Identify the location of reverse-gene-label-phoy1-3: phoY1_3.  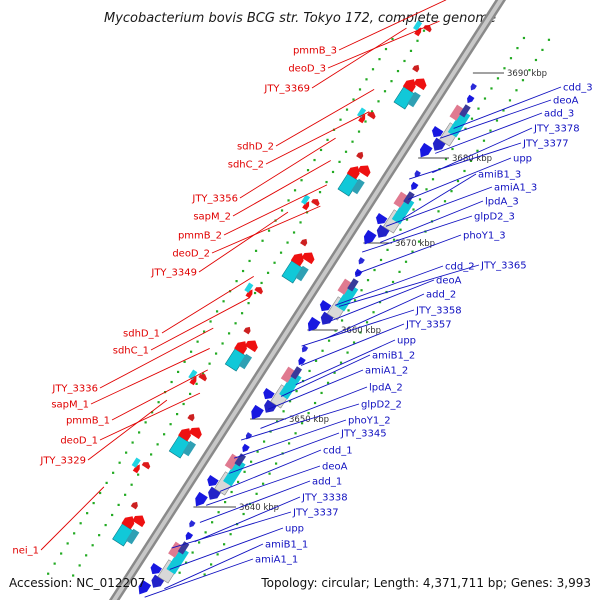
(484, 236).